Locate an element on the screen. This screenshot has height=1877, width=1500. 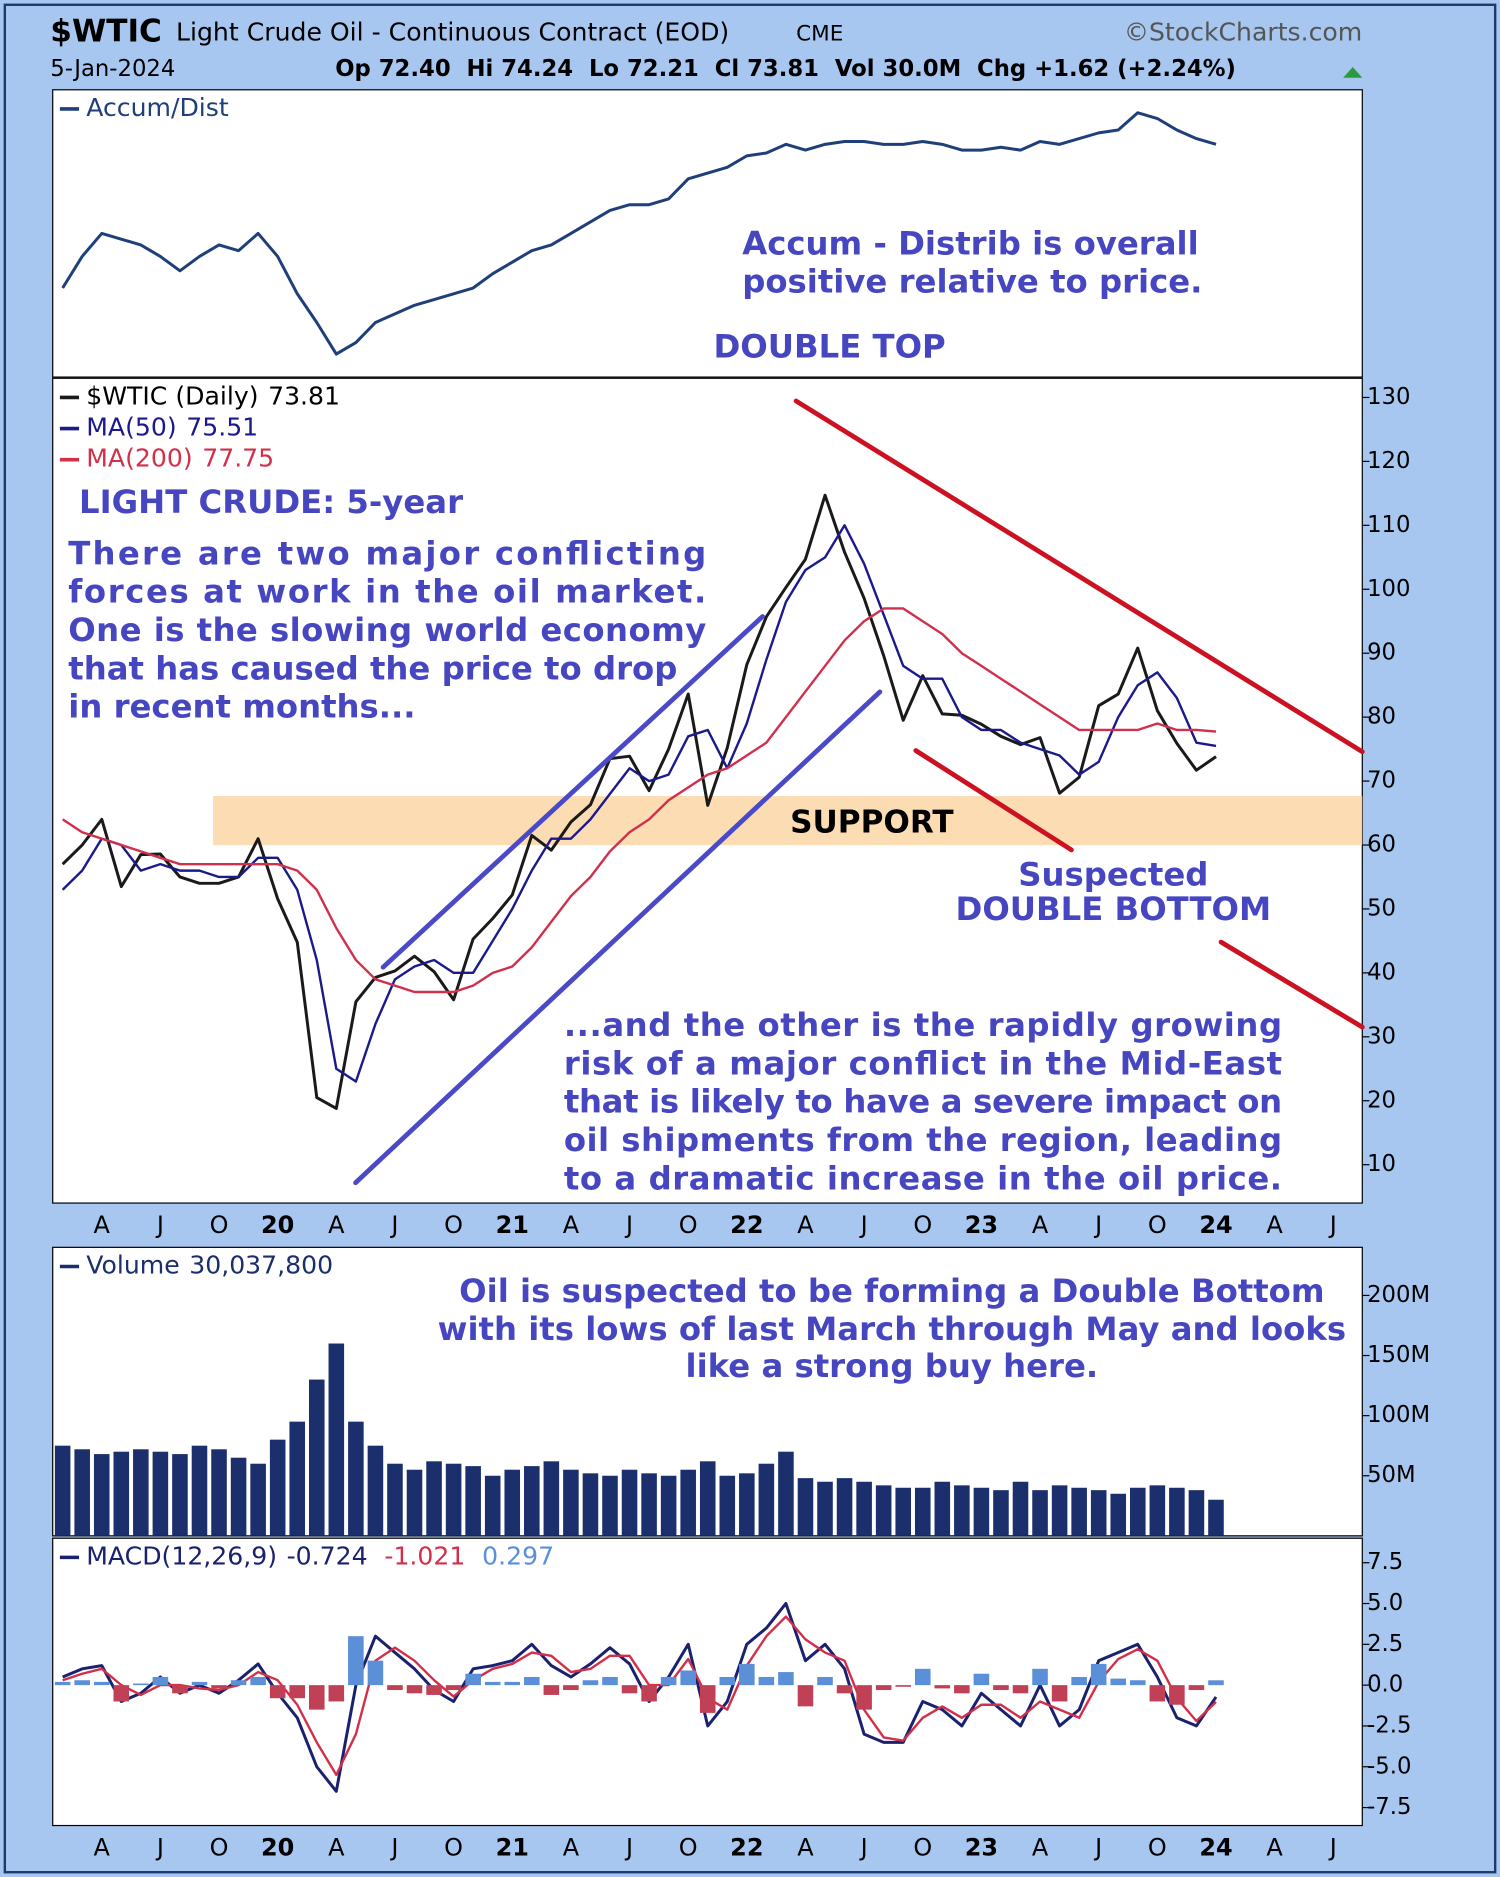
legend-name: MACD(12,26,9) is located at coordinates (181, 1555).